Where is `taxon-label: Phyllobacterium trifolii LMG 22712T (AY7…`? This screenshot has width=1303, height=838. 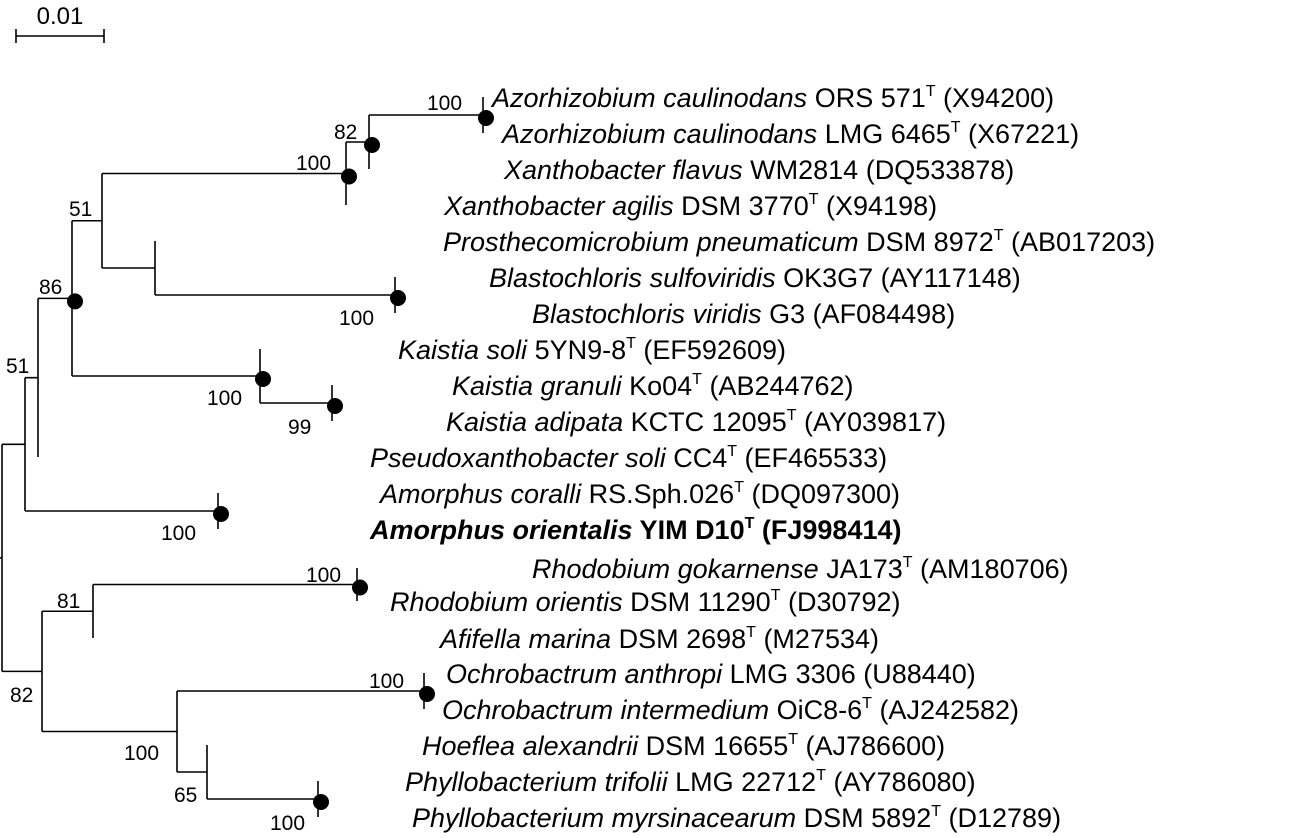
taxon-label: Phyllobacterium trifolii LMG 22712T (AY7… is located at coordinates (690, 782).